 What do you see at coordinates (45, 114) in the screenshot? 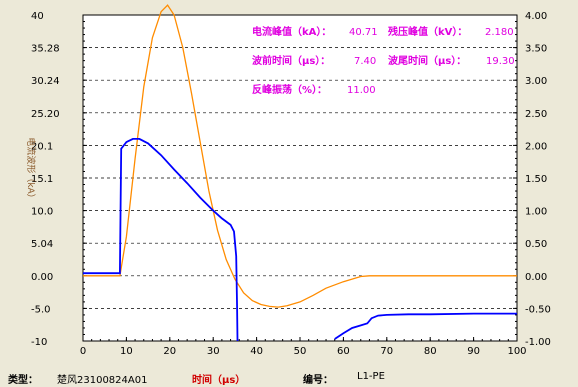
I see `y-tick-label-left: 25.20` at bounding box center [45, 114].